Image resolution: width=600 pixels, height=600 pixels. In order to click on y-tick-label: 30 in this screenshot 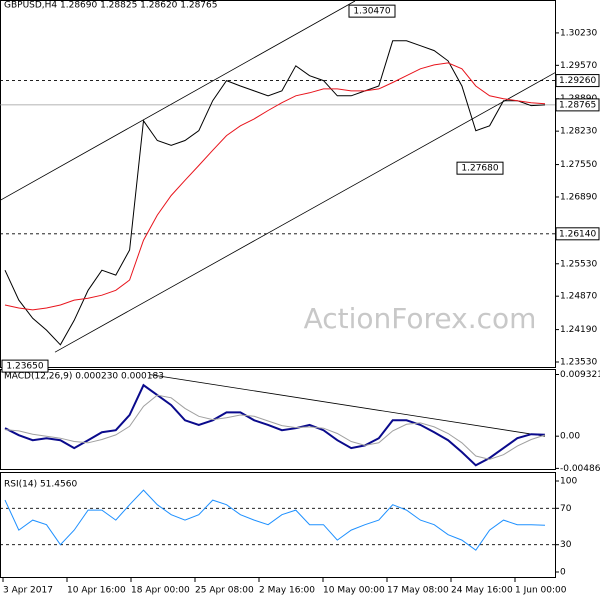, I will do `click(566, 545)`.